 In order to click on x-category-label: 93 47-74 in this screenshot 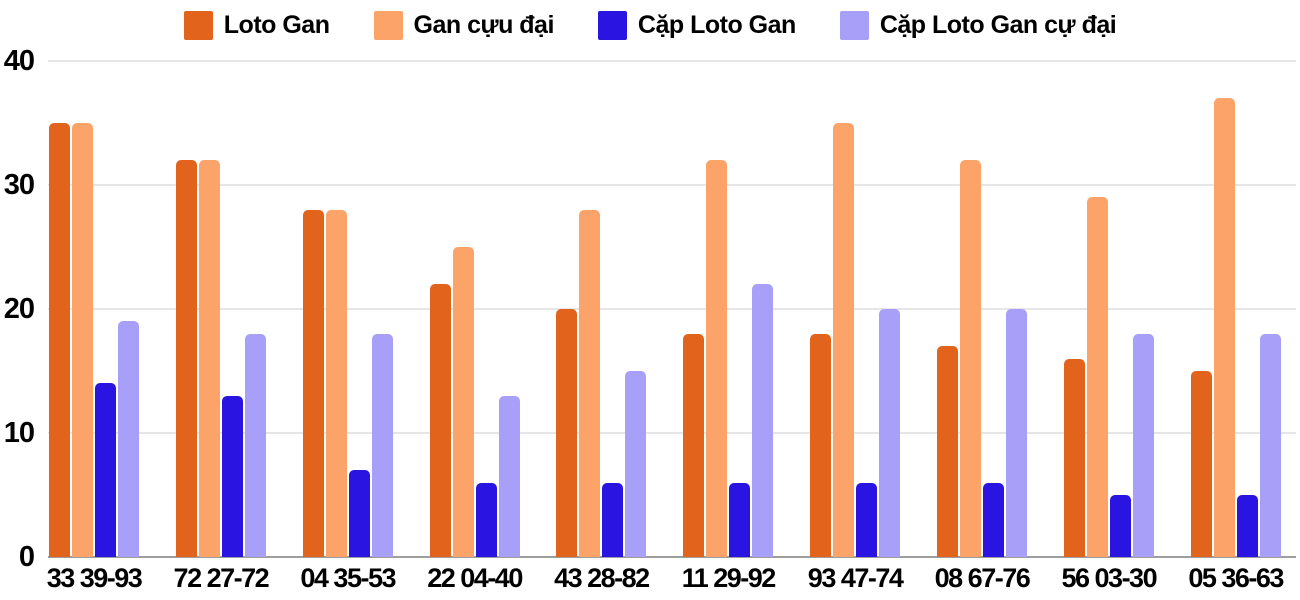, I will do `click(855, 578)`.